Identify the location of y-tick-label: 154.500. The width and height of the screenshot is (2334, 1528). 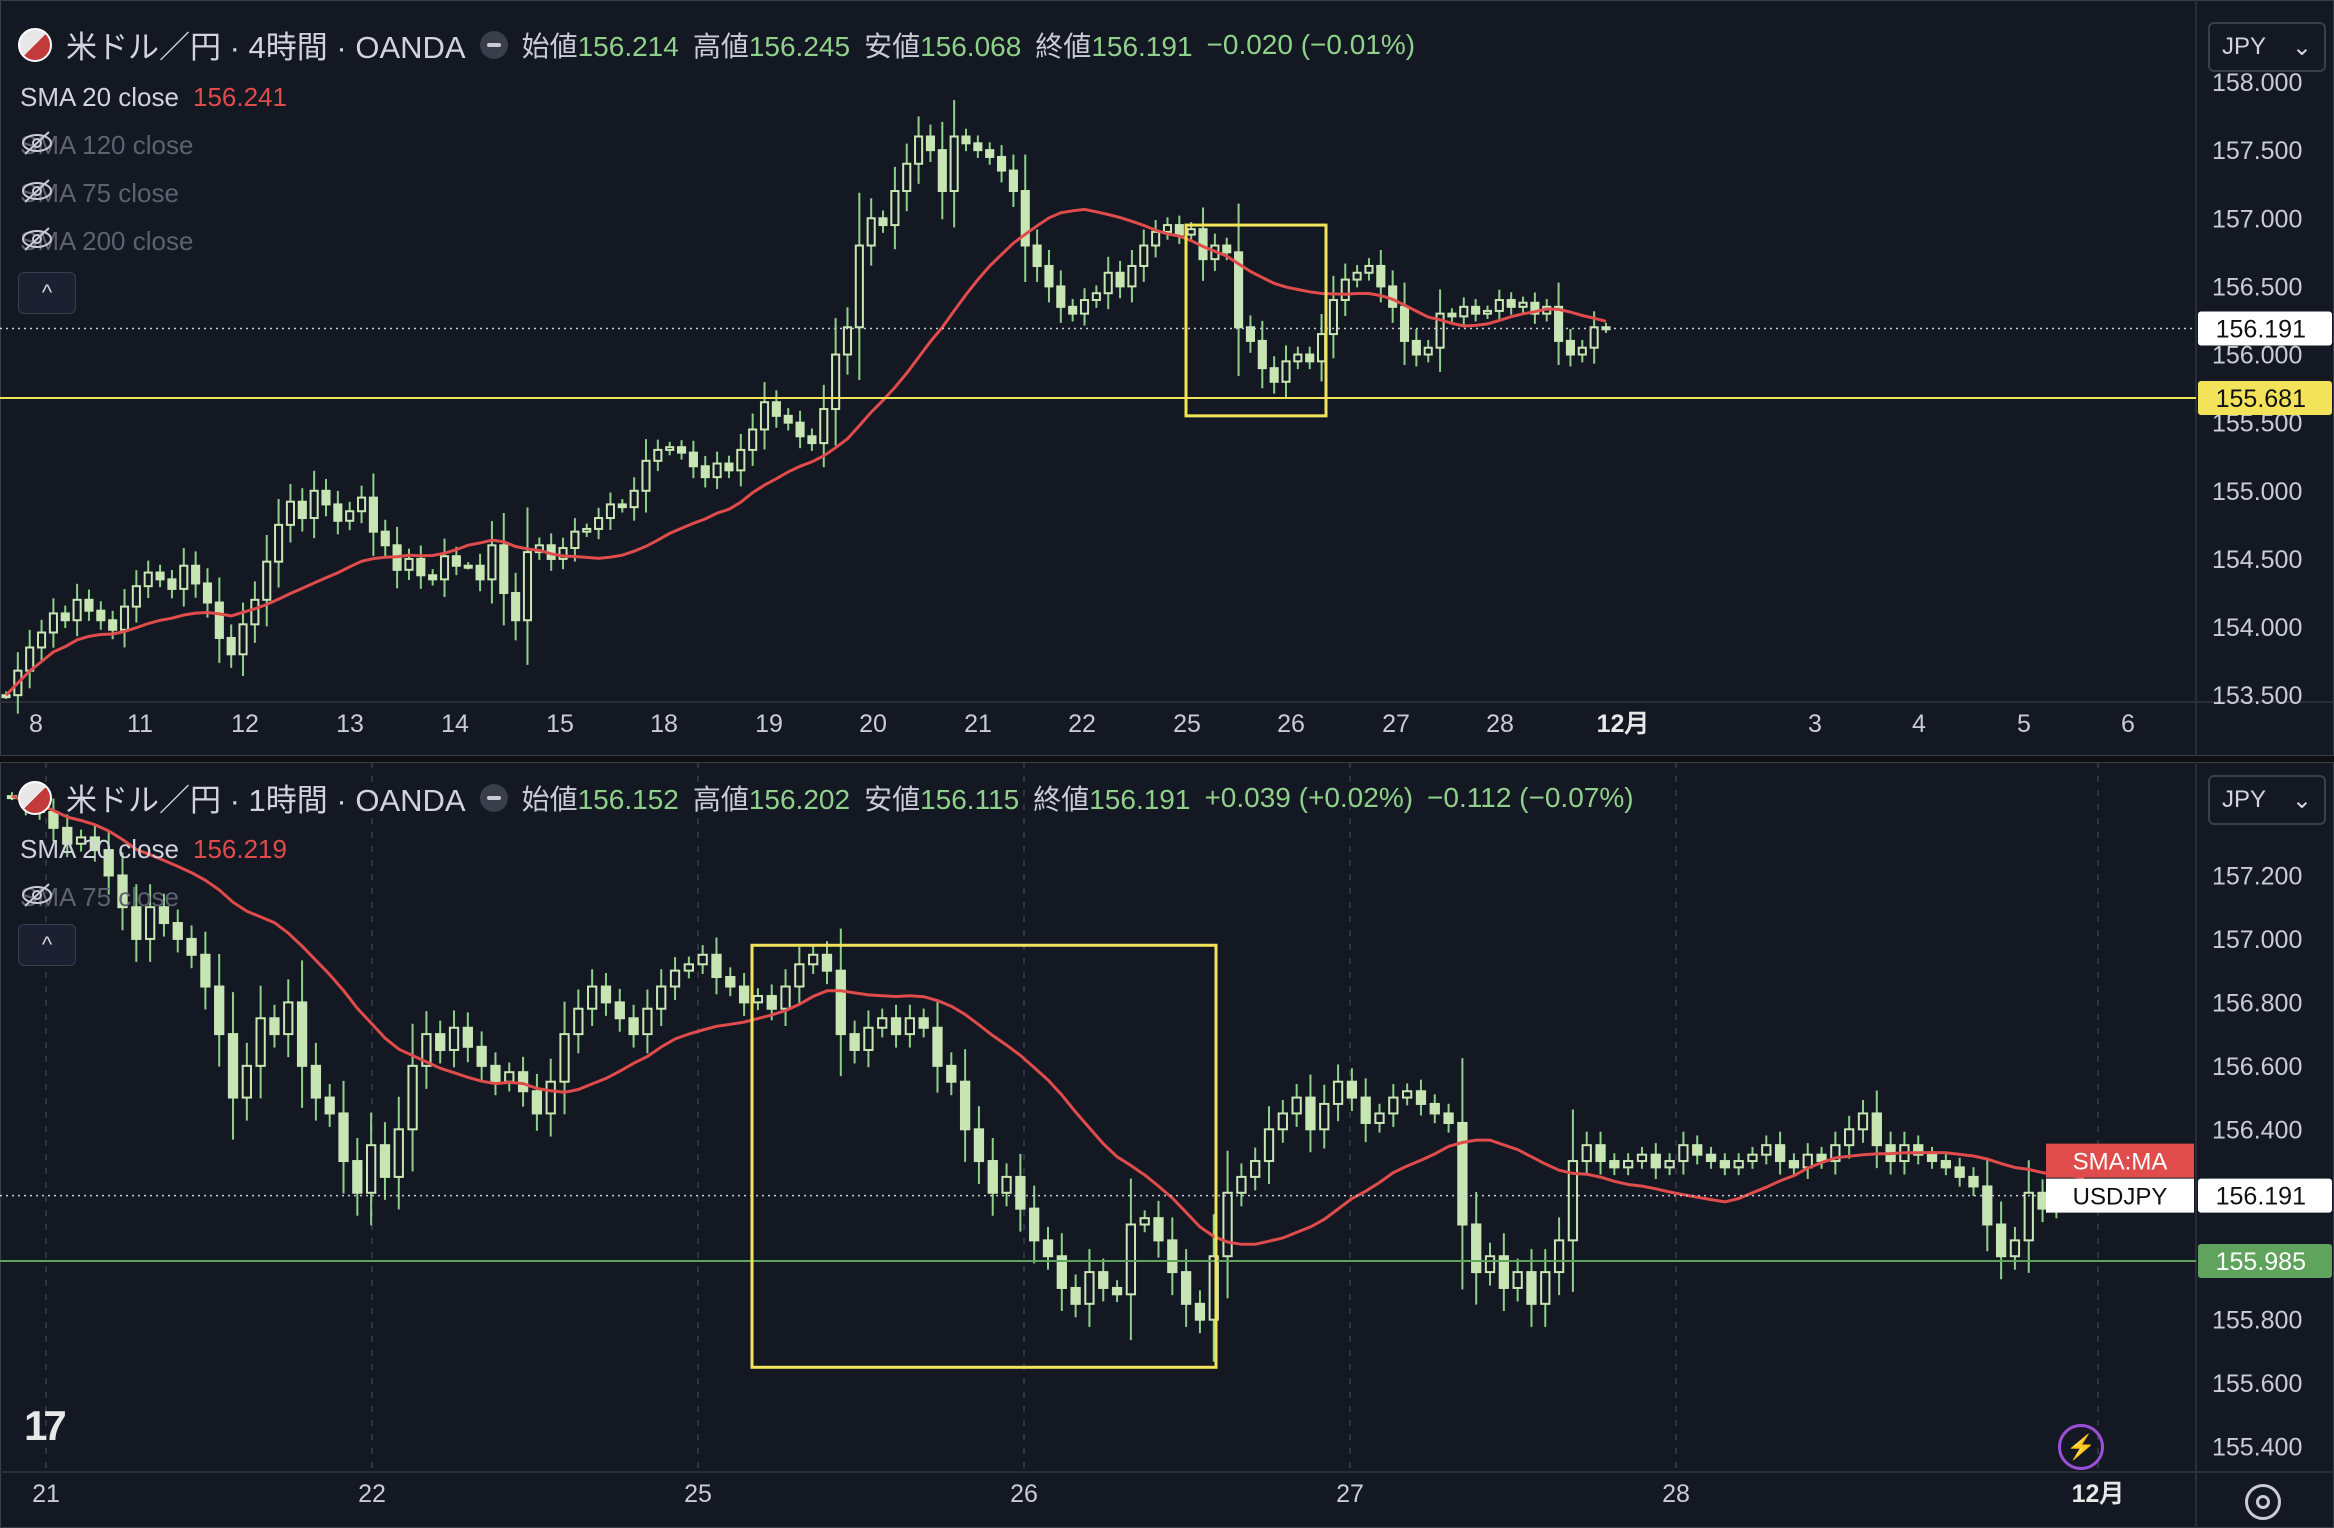
(2257, 560).